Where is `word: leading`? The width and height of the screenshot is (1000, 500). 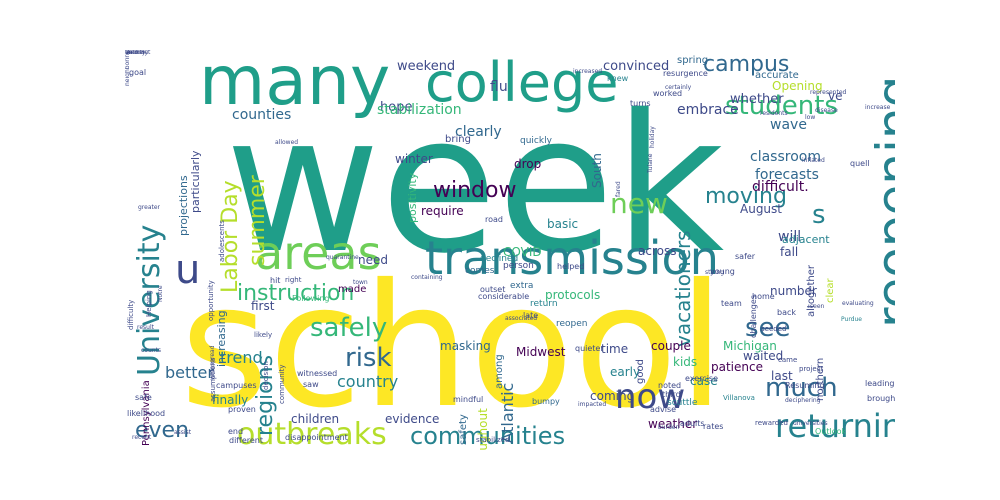 word: leading is located at coordinates (880, 383).